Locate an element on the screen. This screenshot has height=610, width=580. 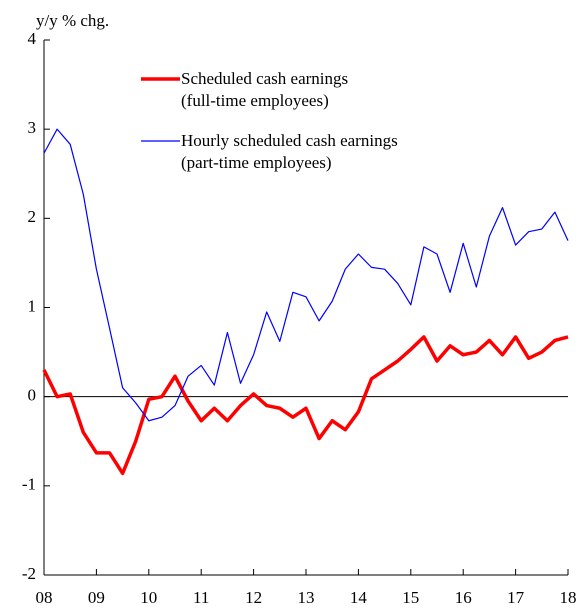
y-tick-label: 1 is located at coordinates (32, 305).